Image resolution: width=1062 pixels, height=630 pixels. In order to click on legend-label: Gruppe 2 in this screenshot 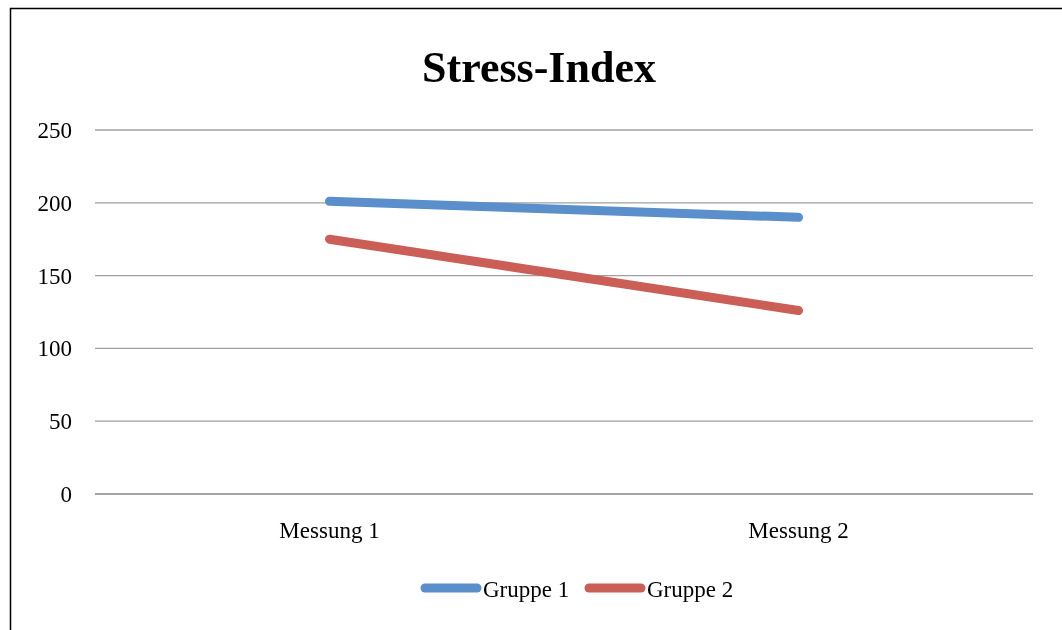, I will do `click(690, 589)`.